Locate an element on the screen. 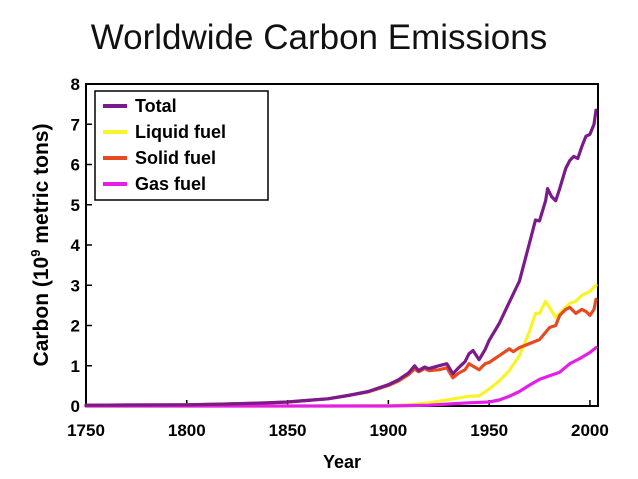 Image resolution: width=638 pixels, height=479 pixels. x-tick-label: 1900 is located at coordinates (388, 430).